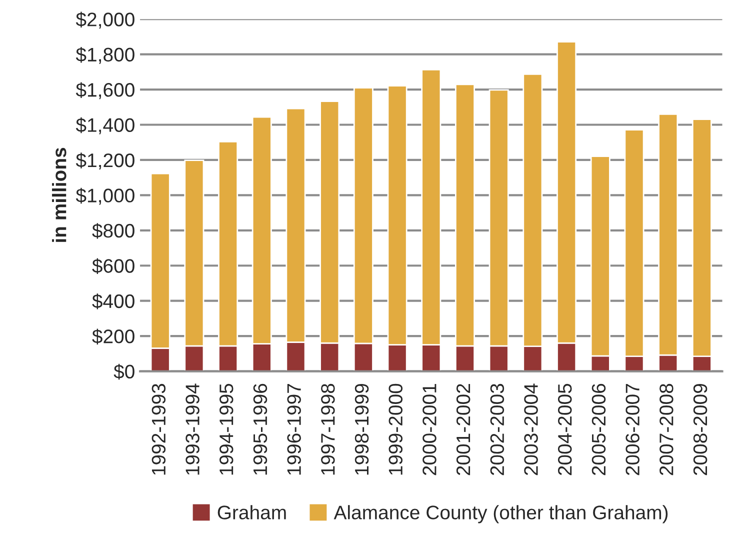  I want to click on legend-label: Graham, so click(252, 512).